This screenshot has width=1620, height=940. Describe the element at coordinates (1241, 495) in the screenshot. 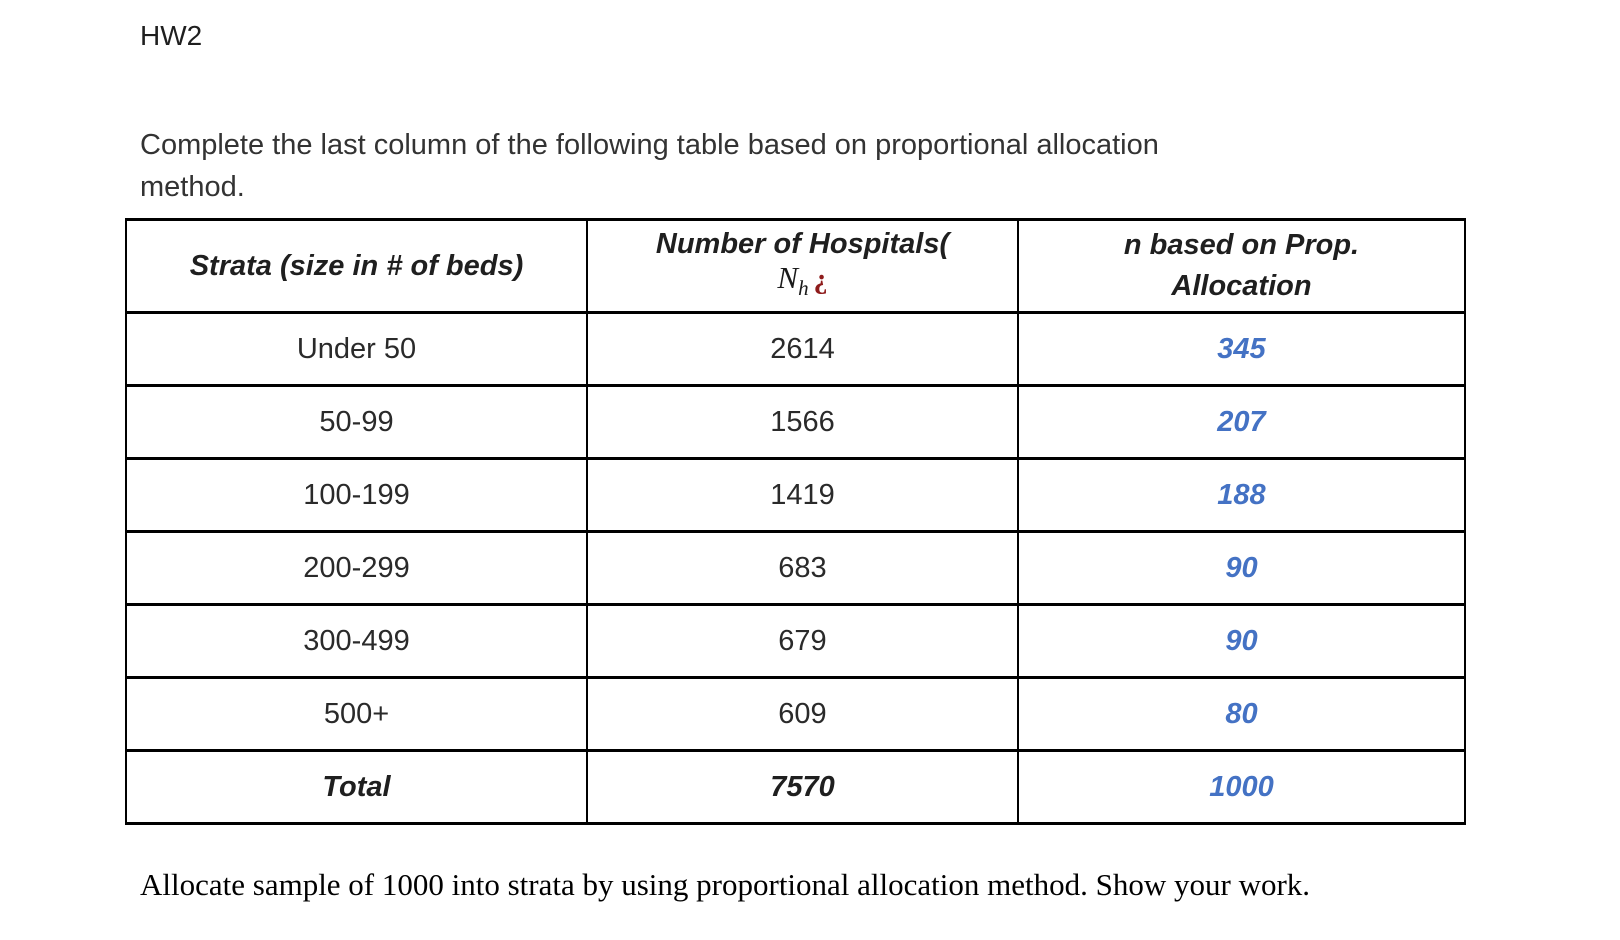

I see `allocation-cell: 188` at that location.